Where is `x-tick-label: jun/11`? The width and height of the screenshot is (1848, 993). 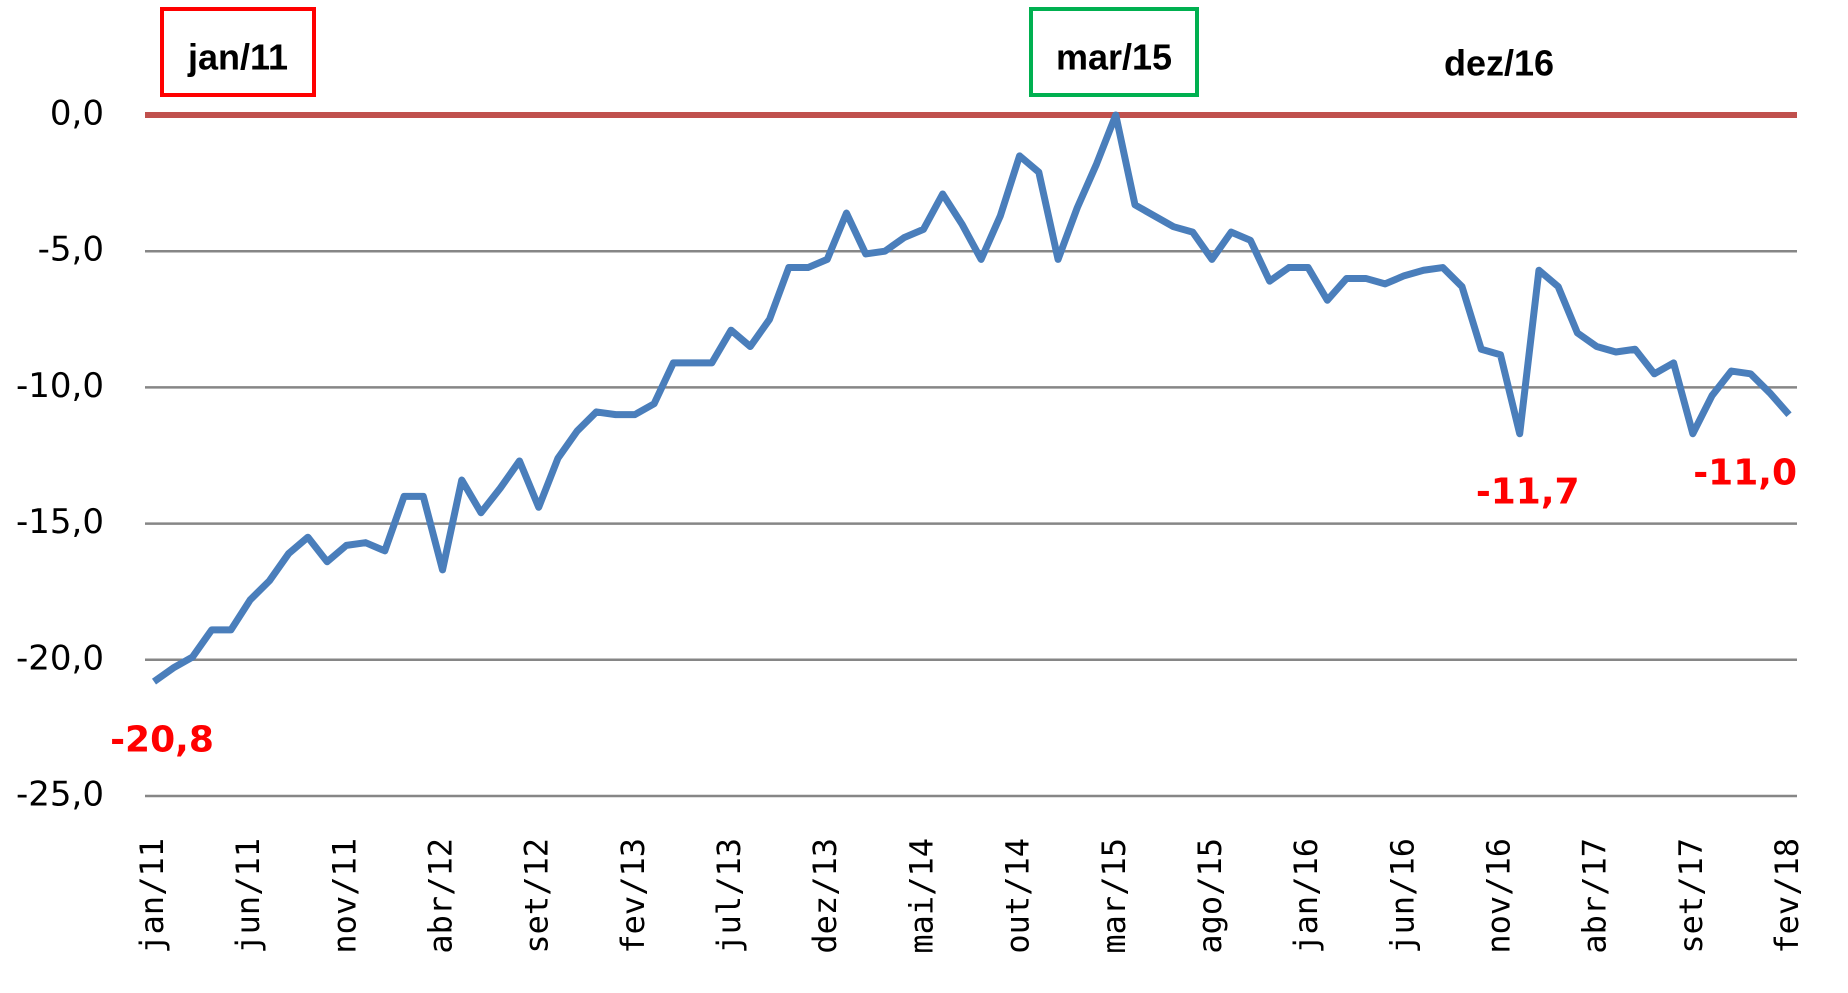
x-tick-label: jun/11 is located at coordinates (248, 896).